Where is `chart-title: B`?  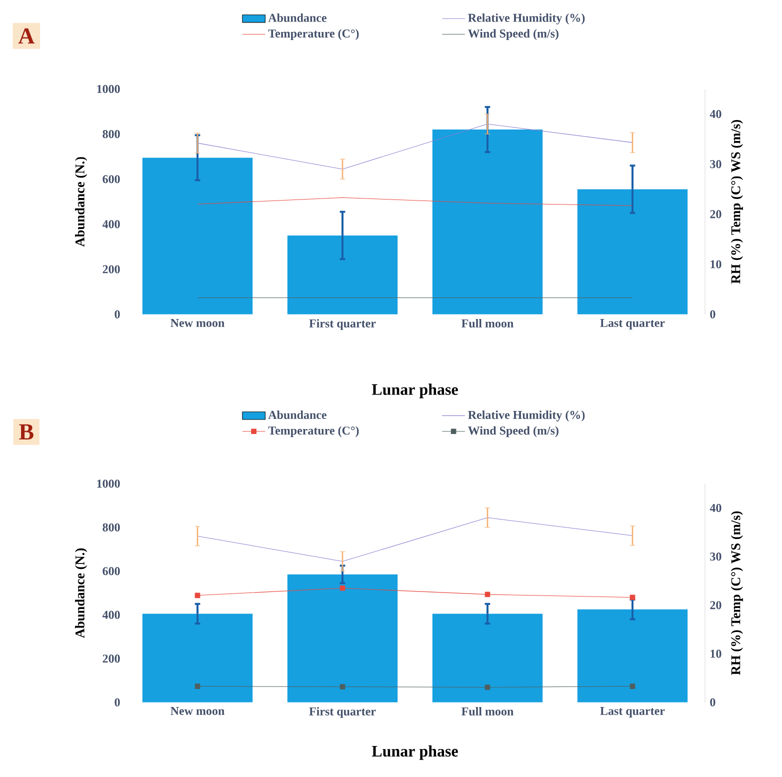
chart-title: B is located at coordinates (26, 432).